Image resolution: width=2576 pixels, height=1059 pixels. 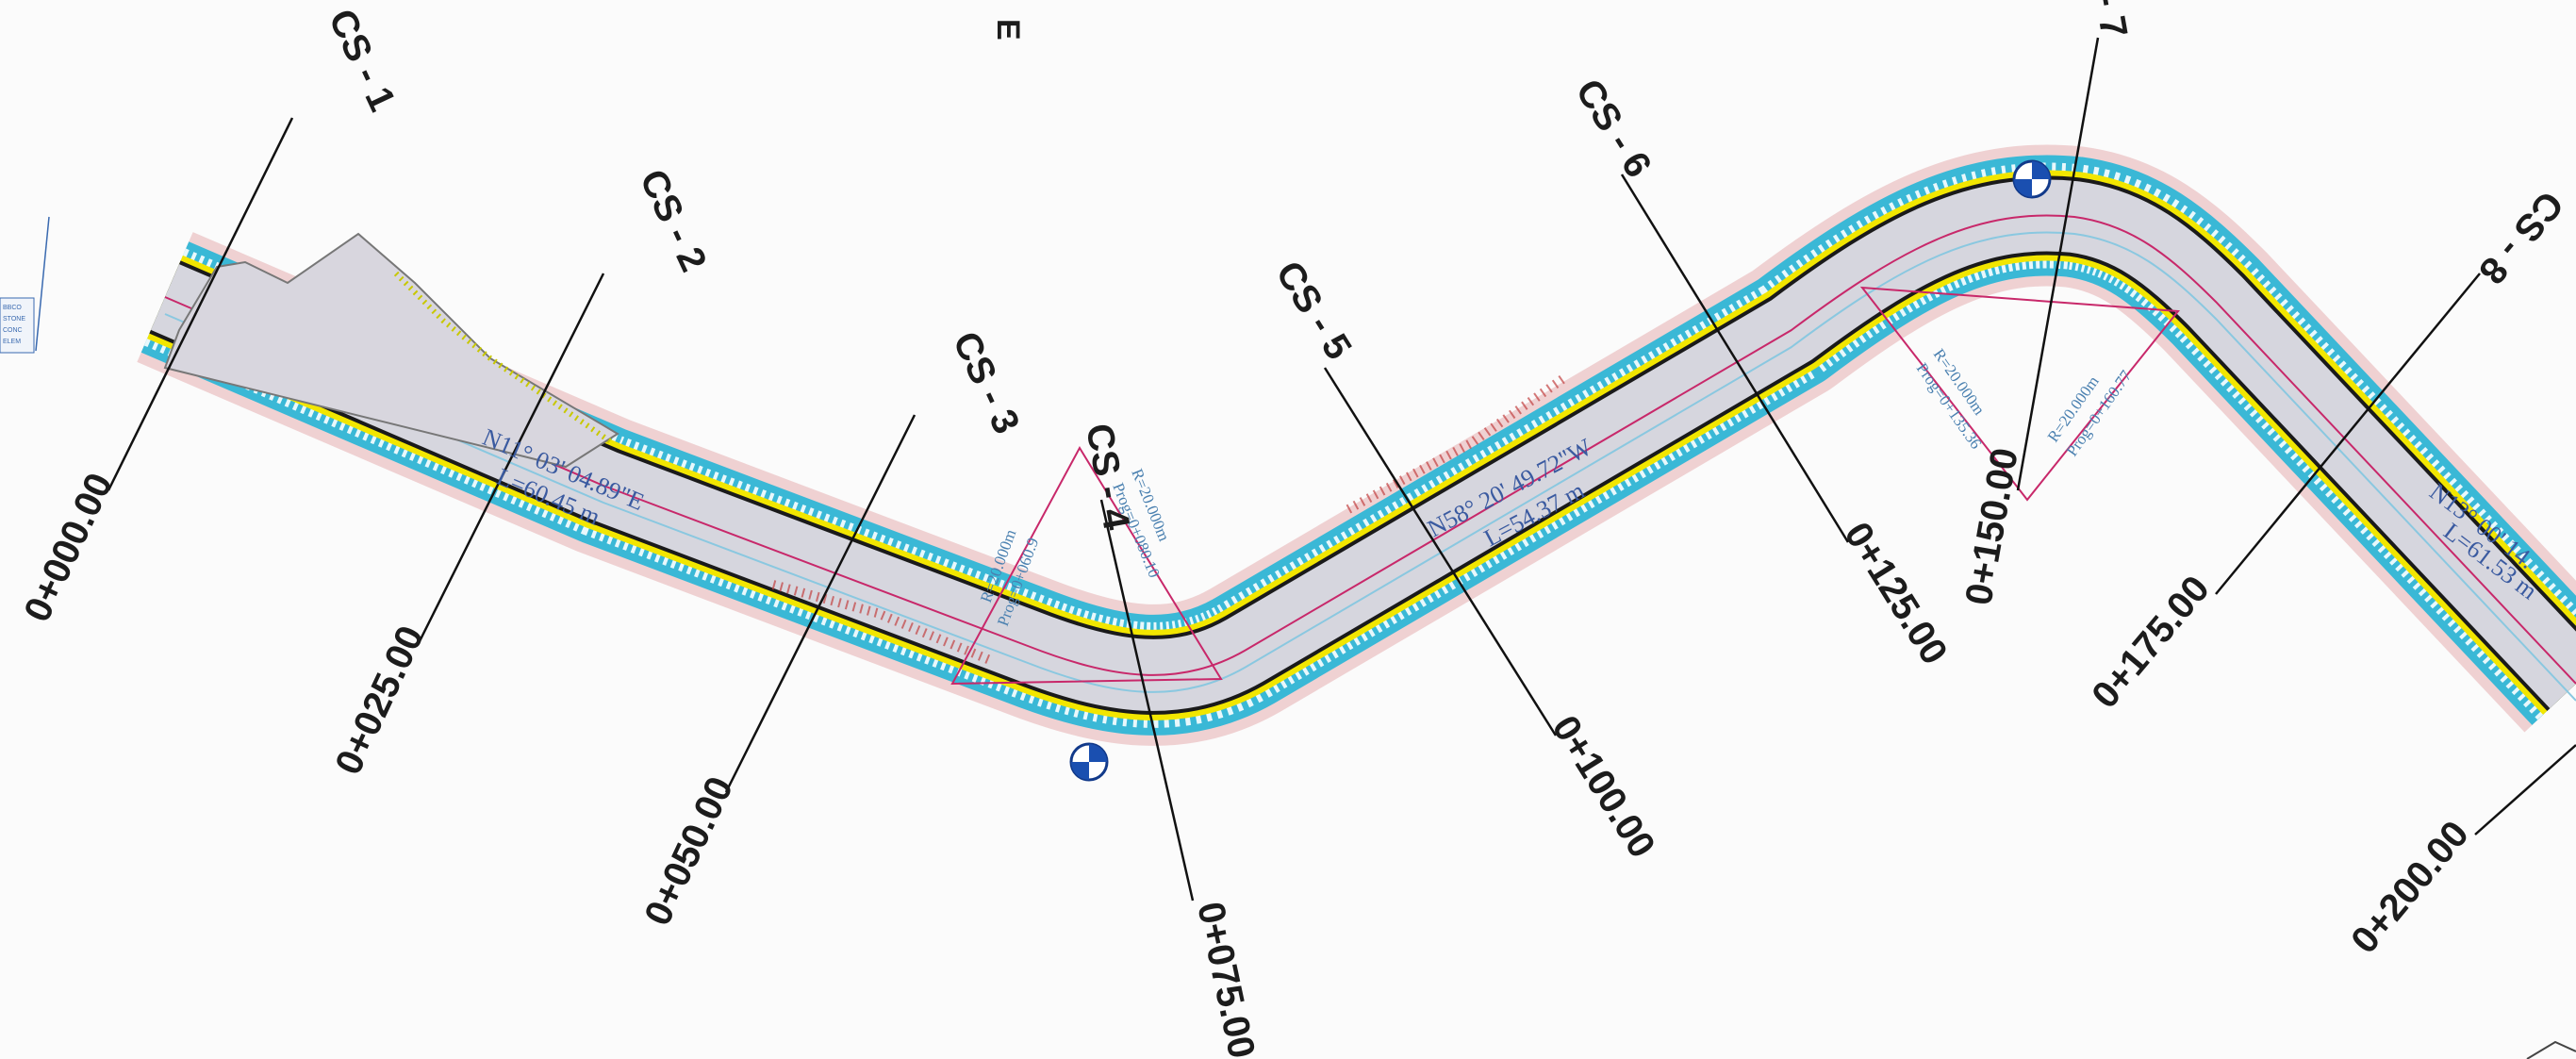 I want to click on legend-item: BBCO, so click(x=12, y=308).